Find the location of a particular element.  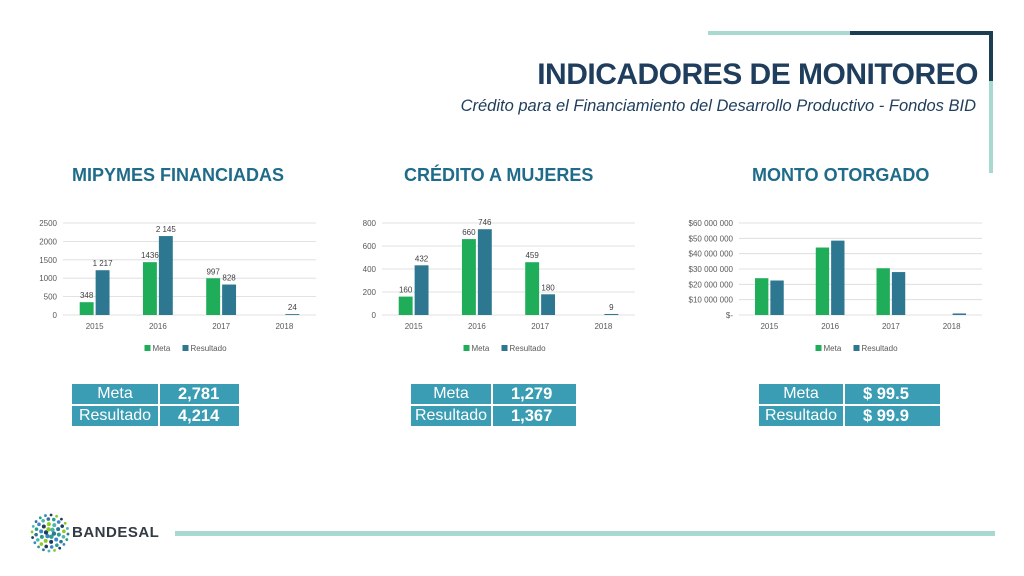

y-tick-label: $40 000 000 is located at coordinates (711, 254).